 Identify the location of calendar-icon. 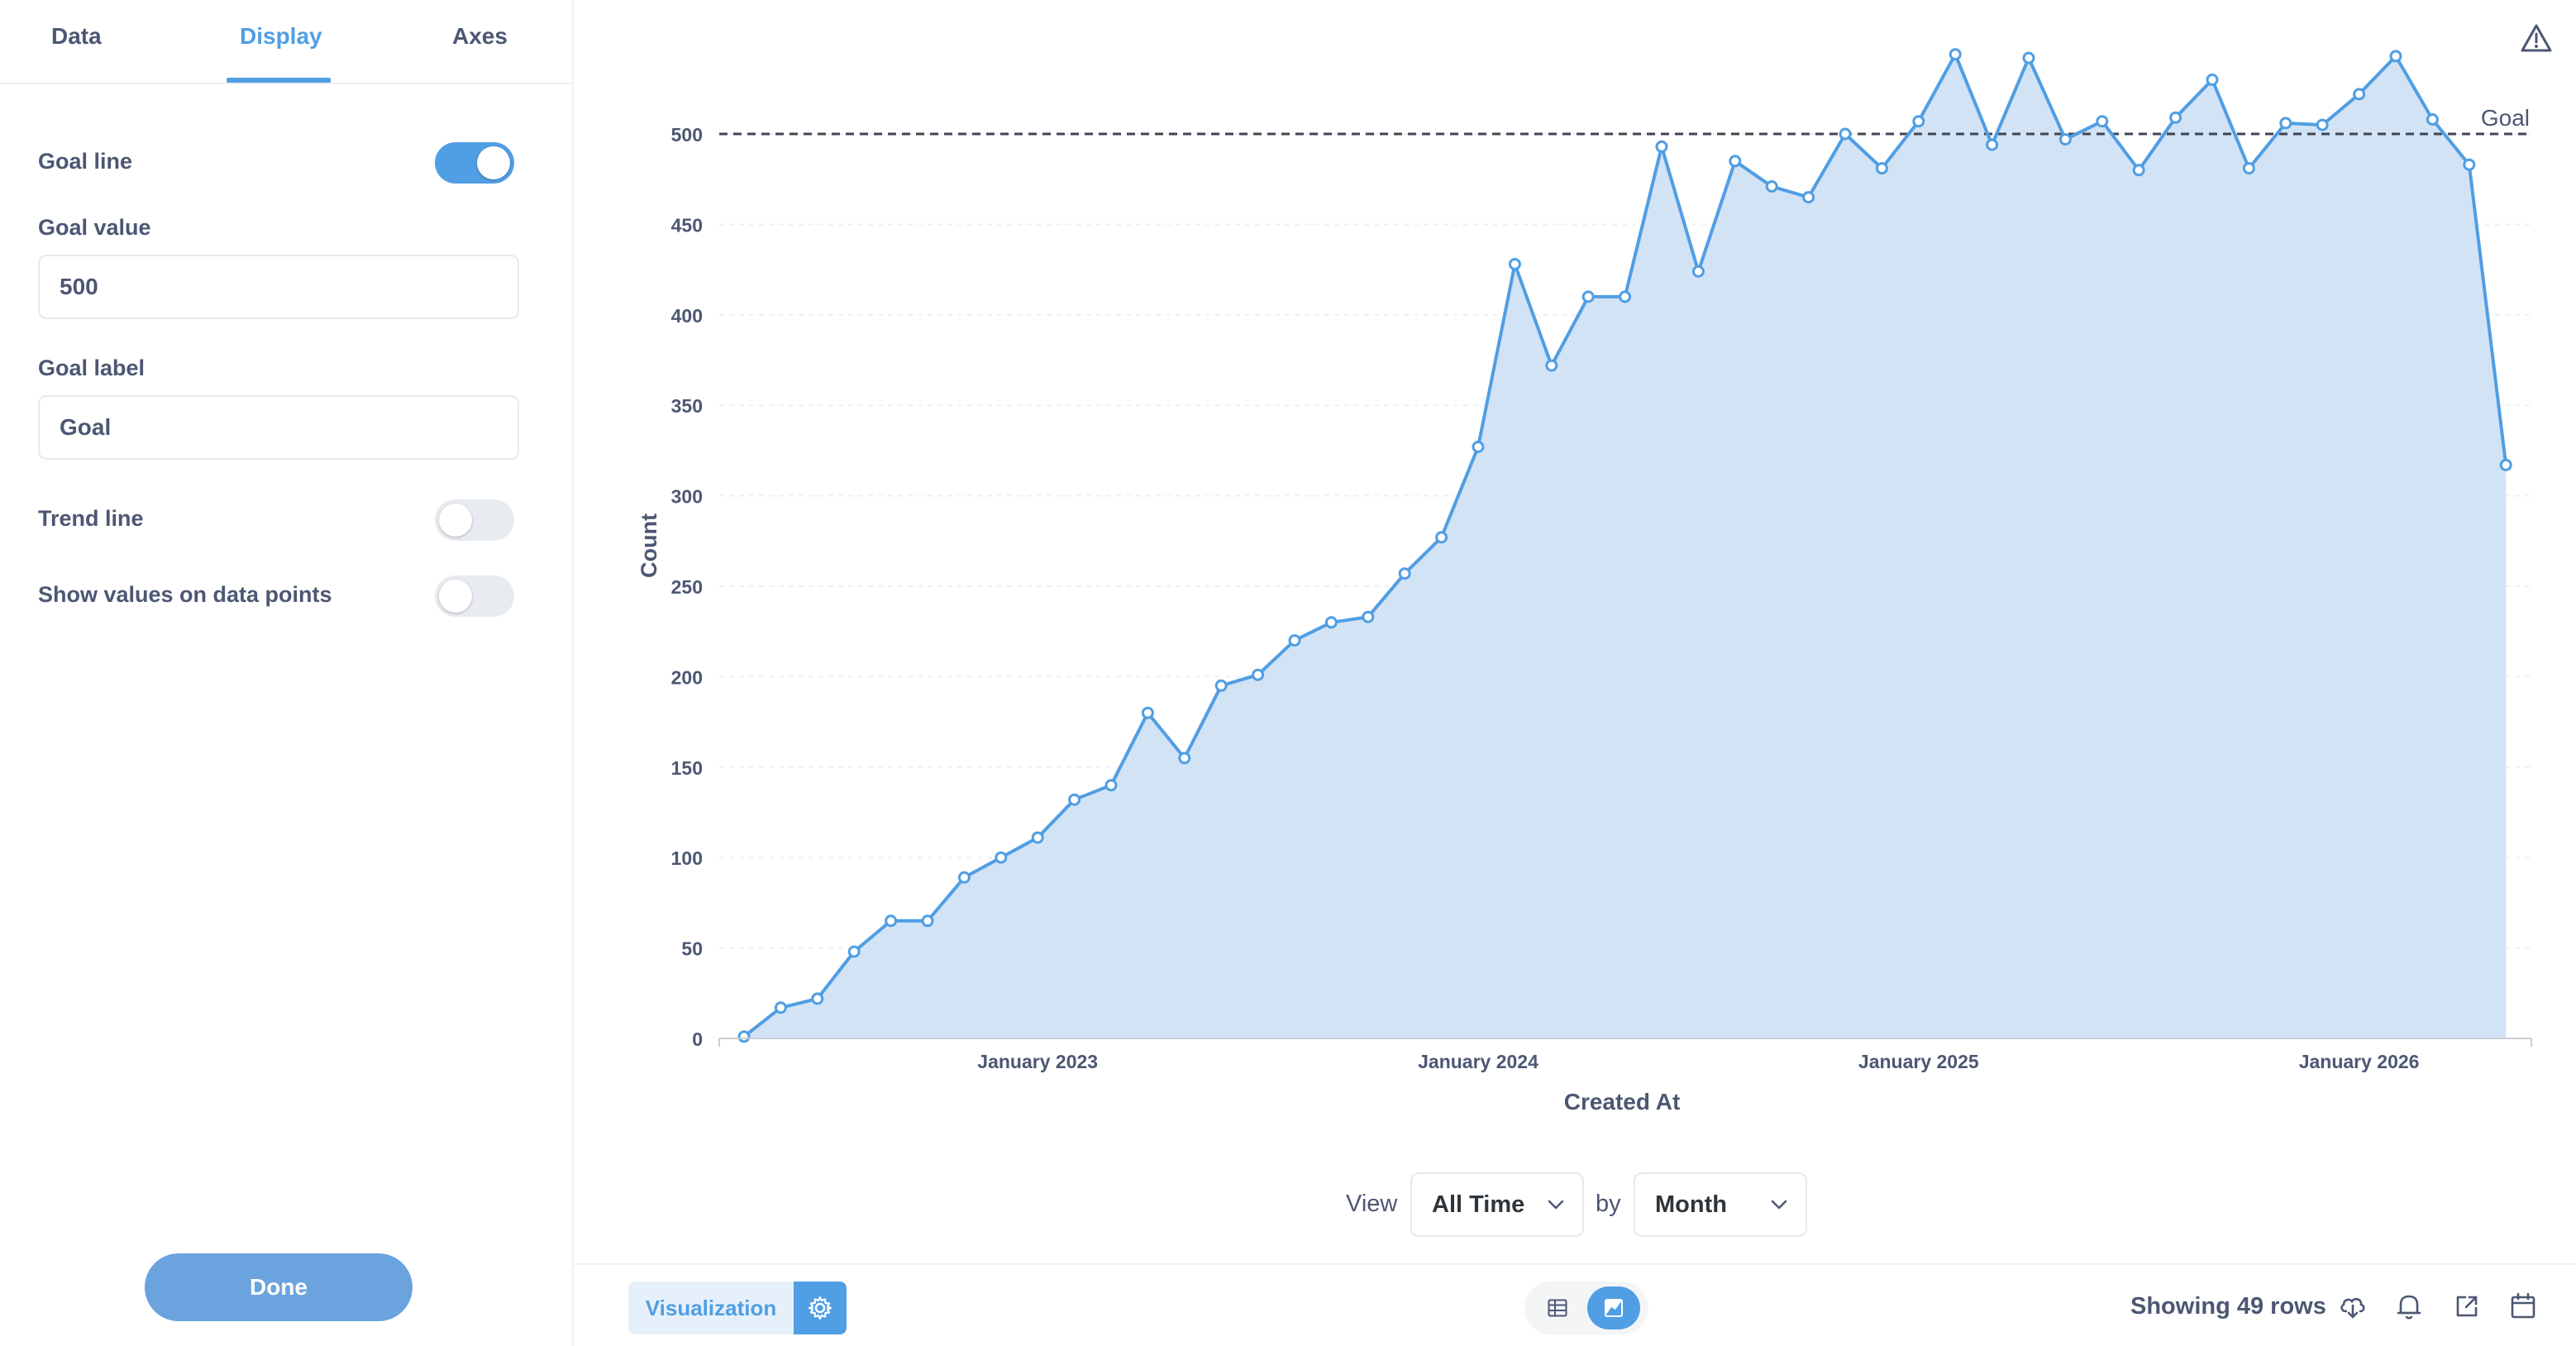
(2523, 1306).